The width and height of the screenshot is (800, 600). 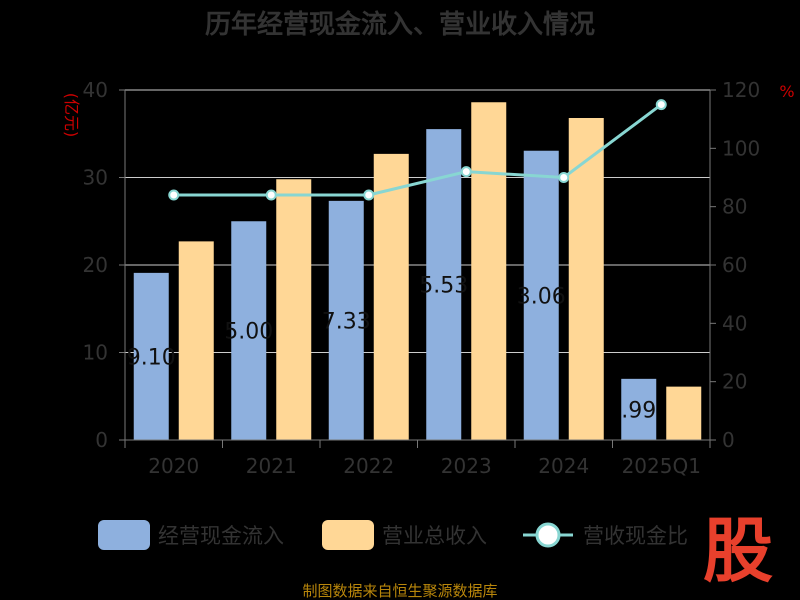 I want to click on left-tick-label: 10, so click(x=95, y=353).